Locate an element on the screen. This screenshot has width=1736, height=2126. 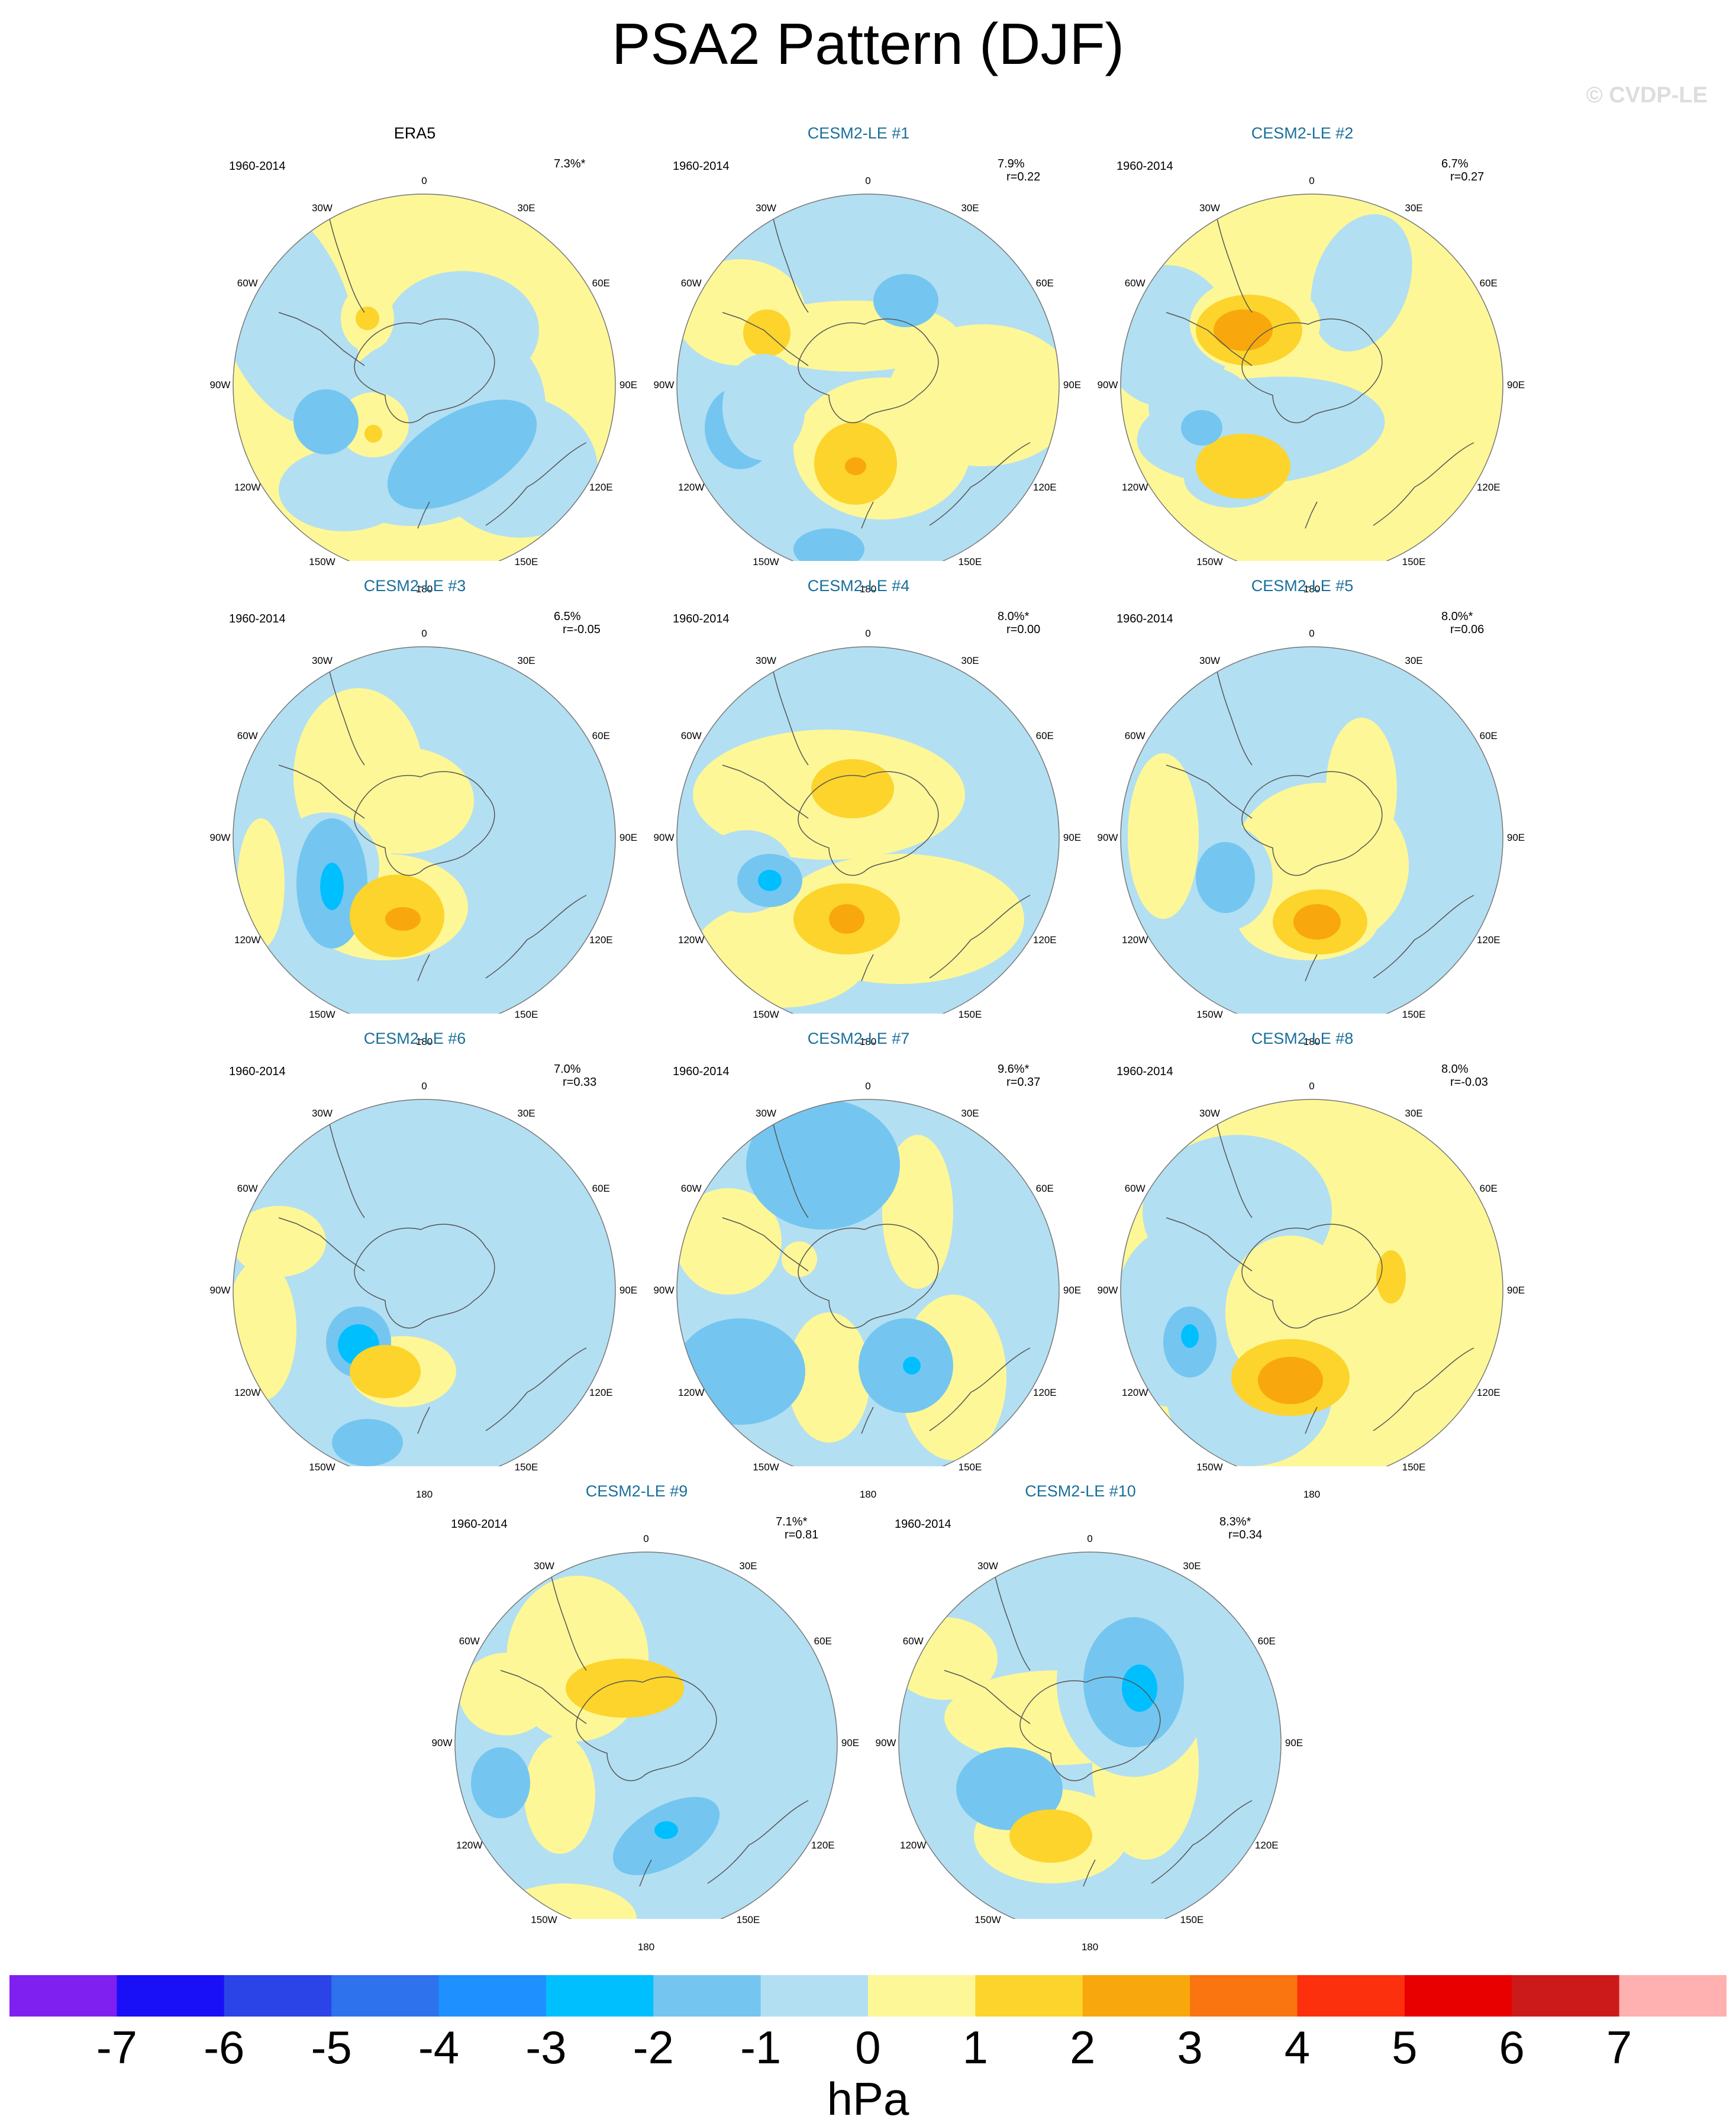
panel-title: CESM2-LE #9 is located at coordinates (636, 1491).